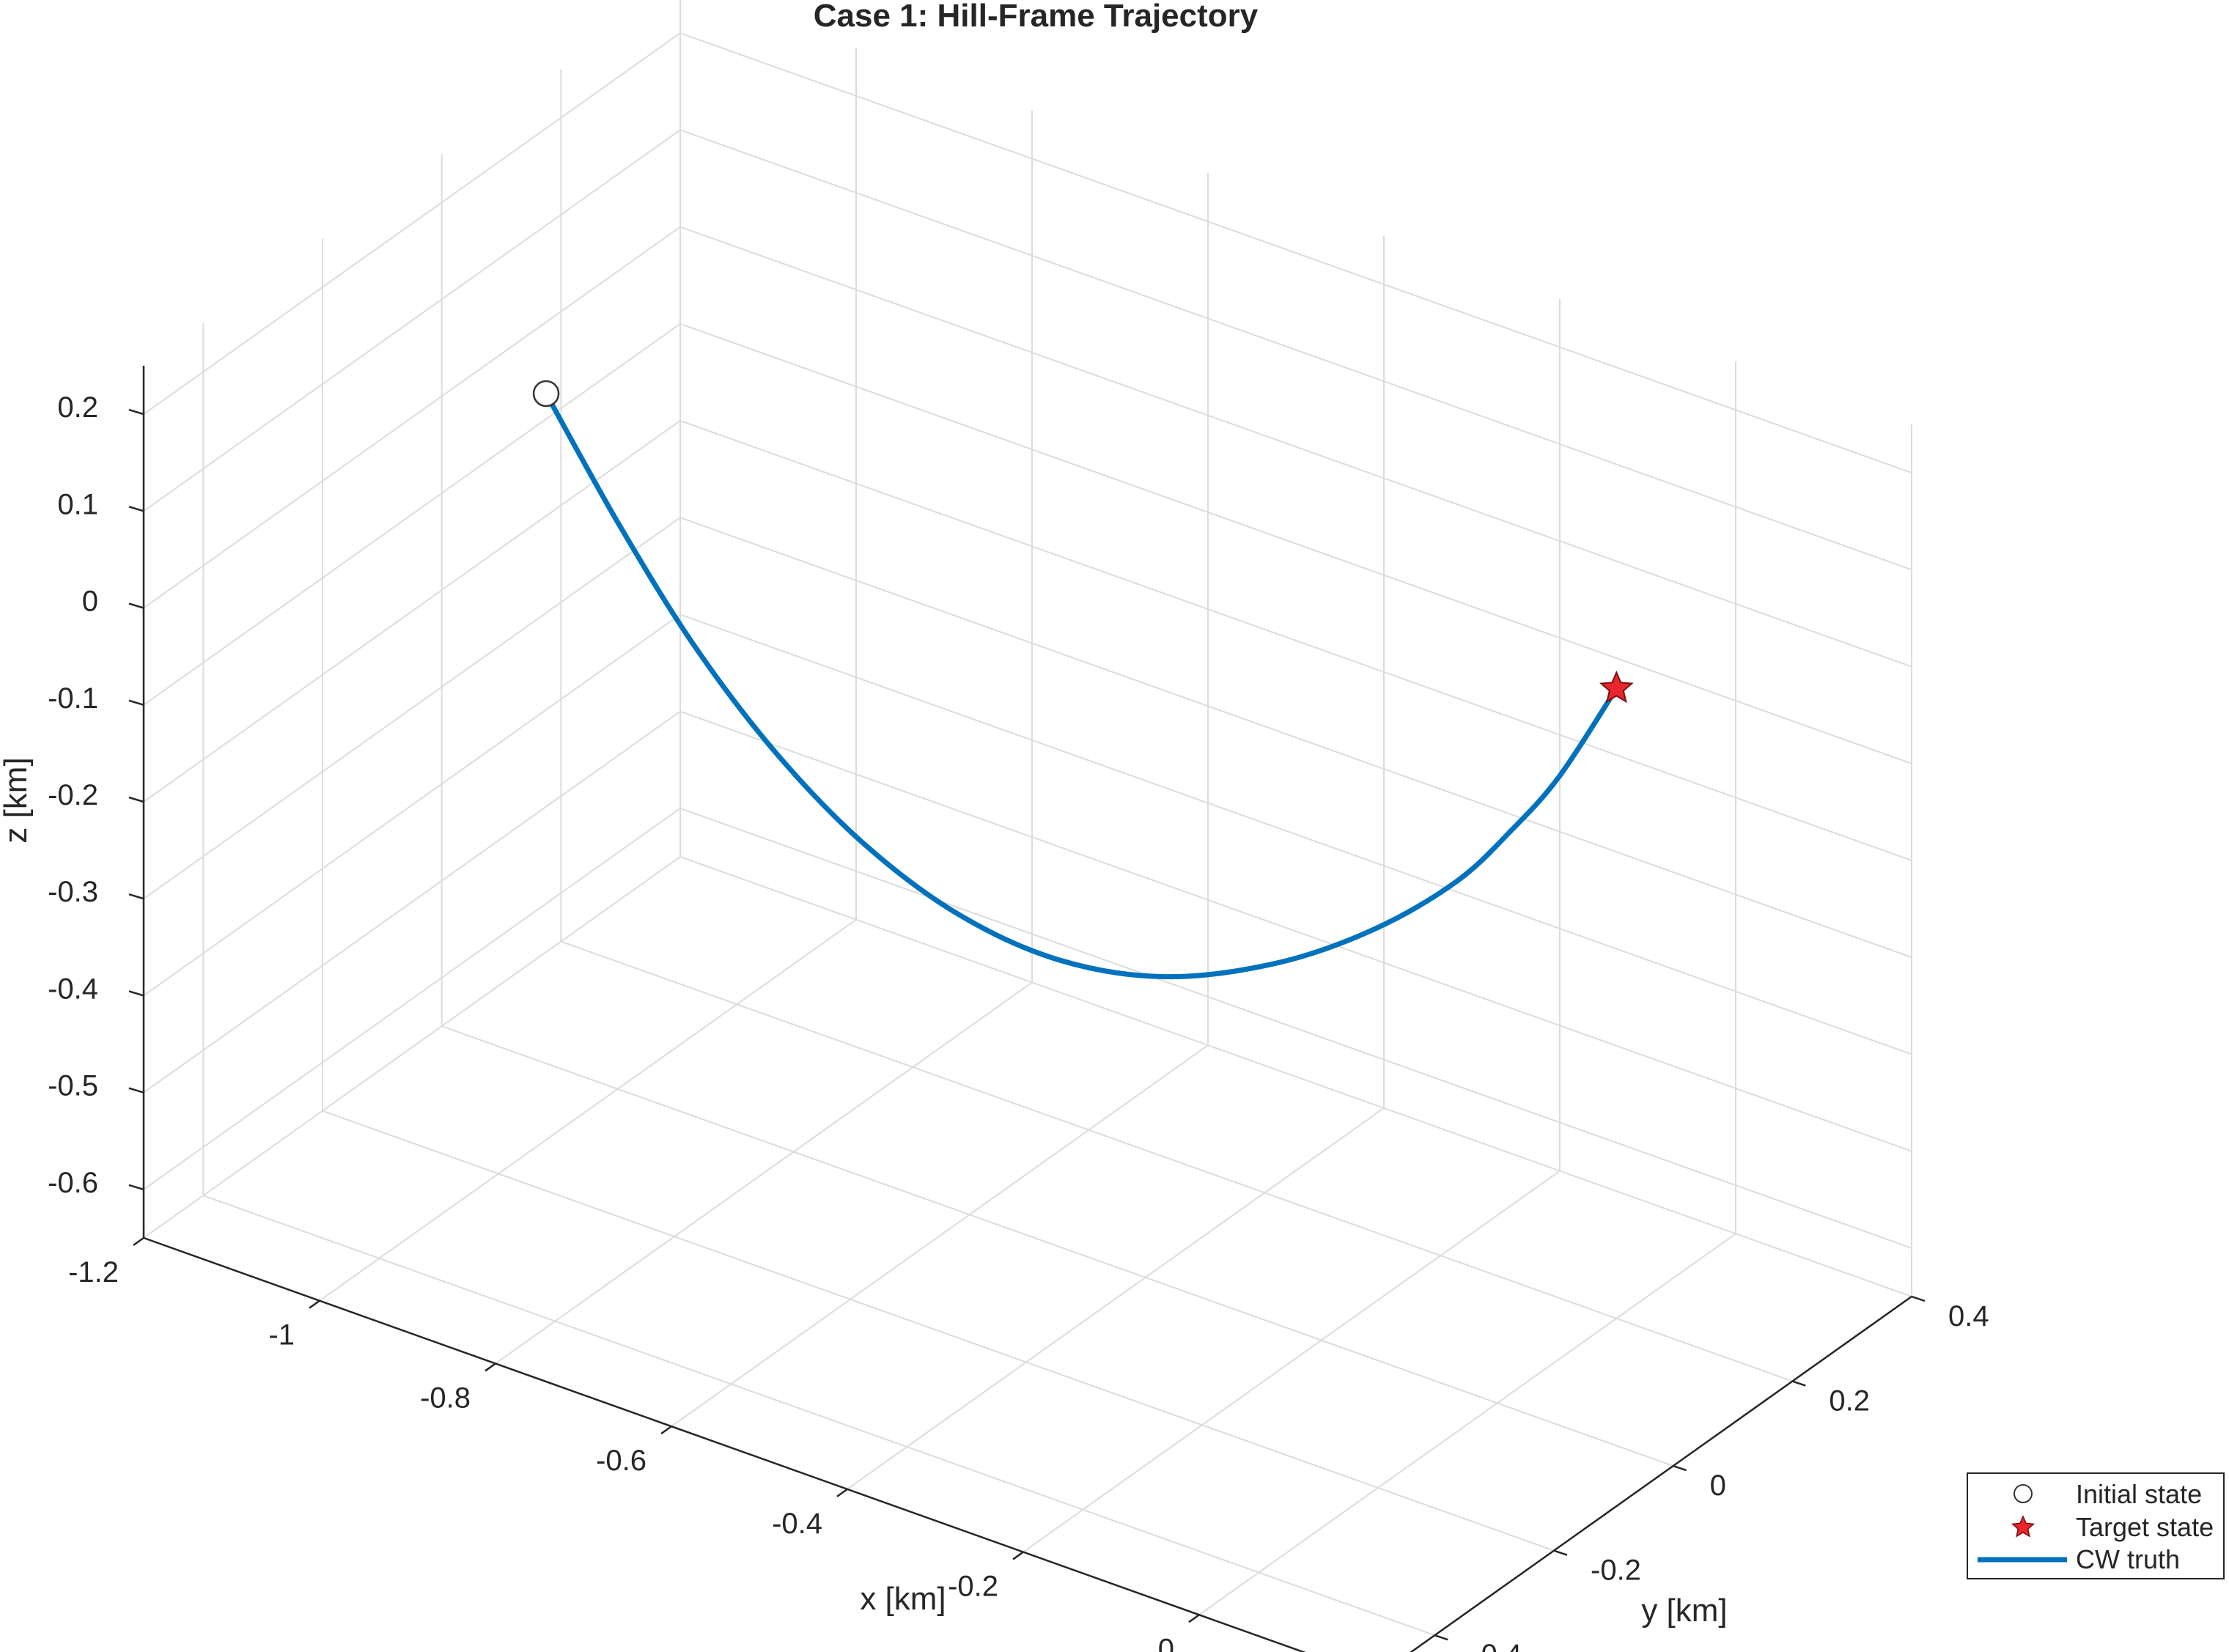 The image size is (2229, 1652). Describe the element at coordinates (1616, 687) in the screenshot. I see `target-state-marker` at that location.